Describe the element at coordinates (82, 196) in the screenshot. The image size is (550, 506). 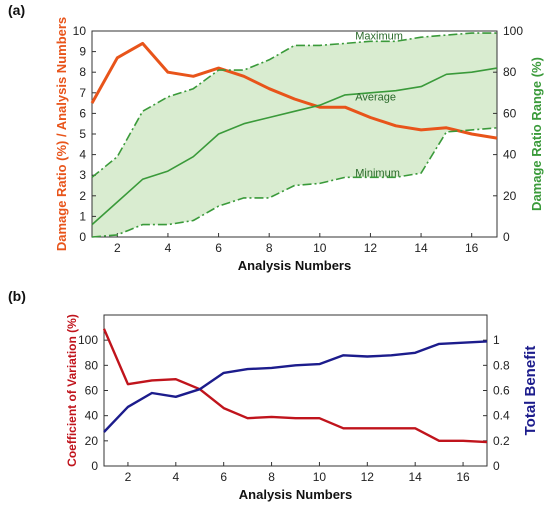
I see `y-left-tick-label: 2` at that location.